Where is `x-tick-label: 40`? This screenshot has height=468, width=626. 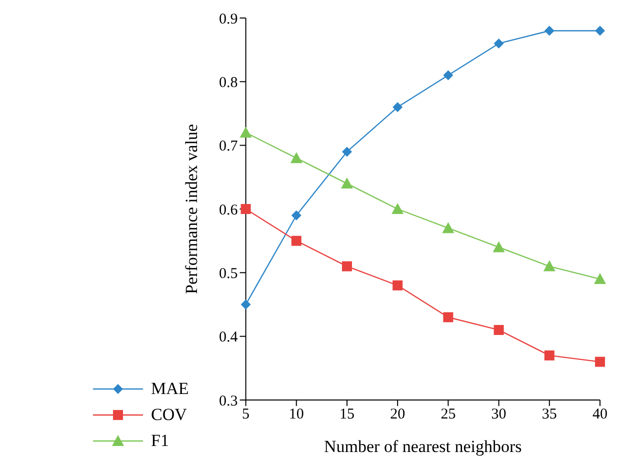
x-tick-label: 40 is located at coordinates (600, 414).